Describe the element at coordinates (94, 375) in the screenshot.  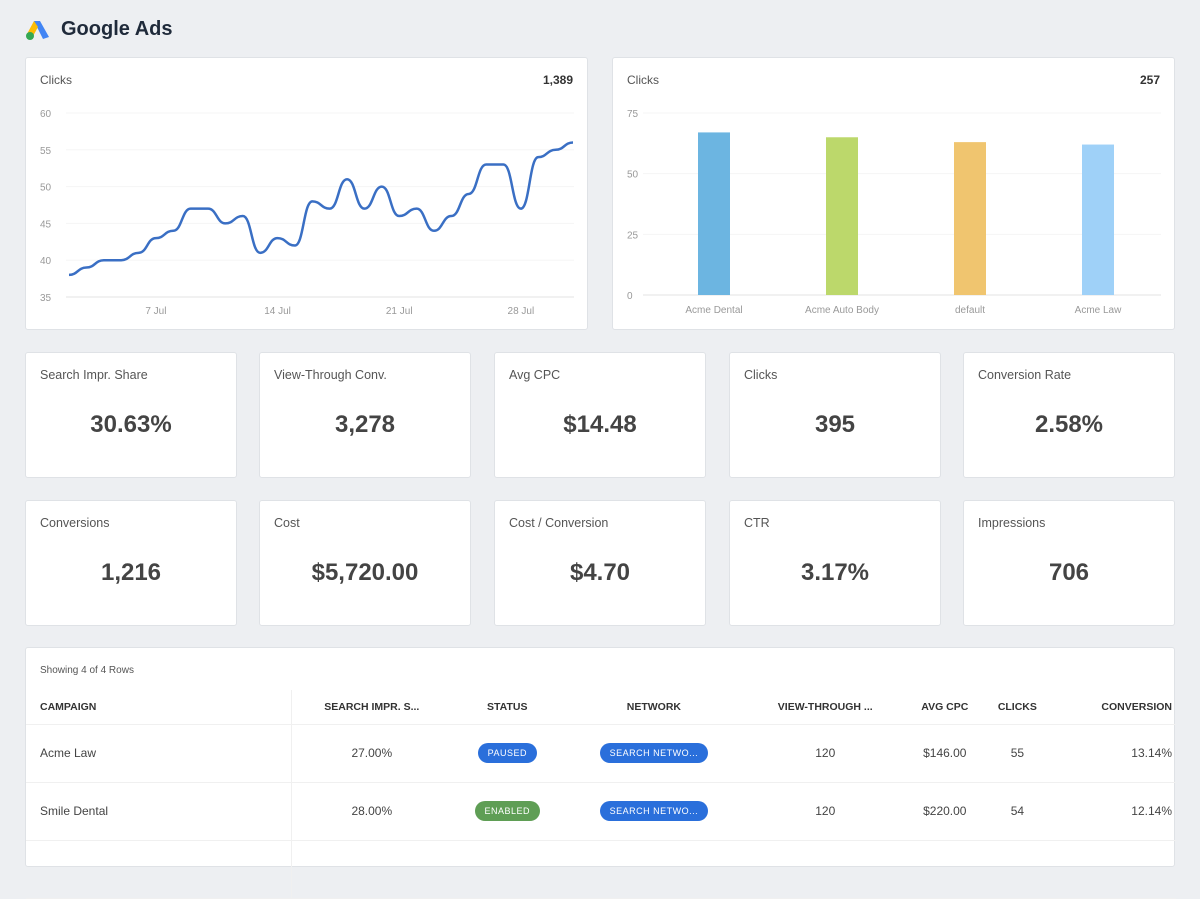
I see `kpi-label: Search Impr. Share` at that location.